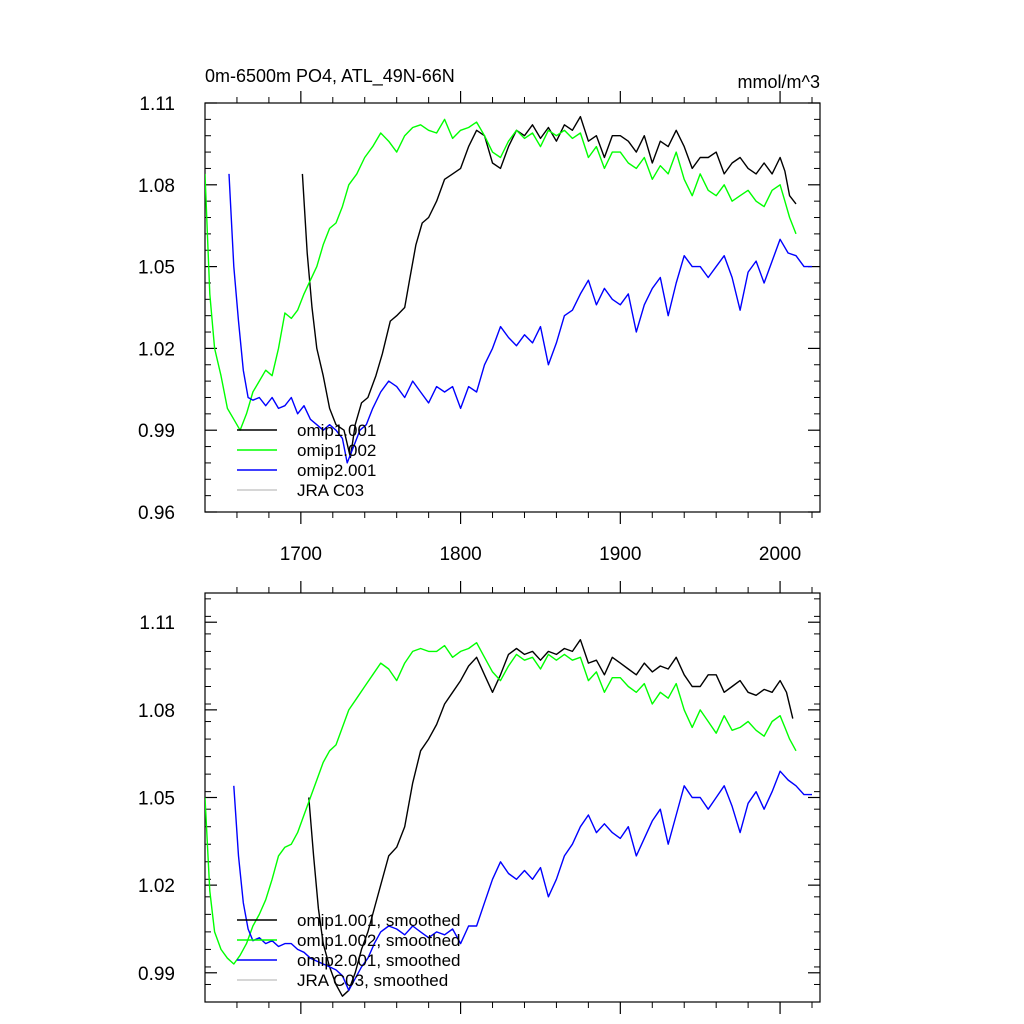  What do you see at coordinates (780, 554) in the screenshot?
I see `x-tick-label: 2000` at bounding box center [780, 554].